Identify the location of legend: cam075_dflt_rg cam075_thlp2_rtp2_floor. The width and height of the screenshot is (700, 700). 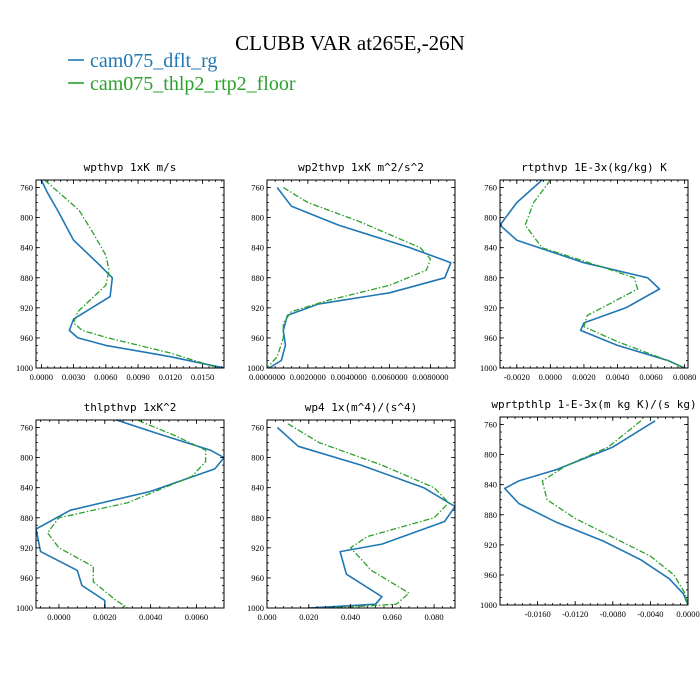
(182, 72).